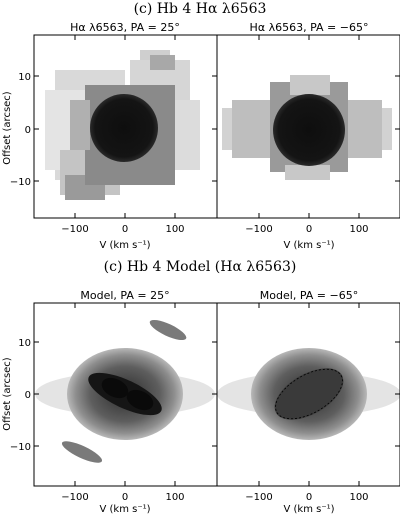  I want to click on figure-title-model: (c) Hb 4 Model (Hα λ6563), so click(200, 267).